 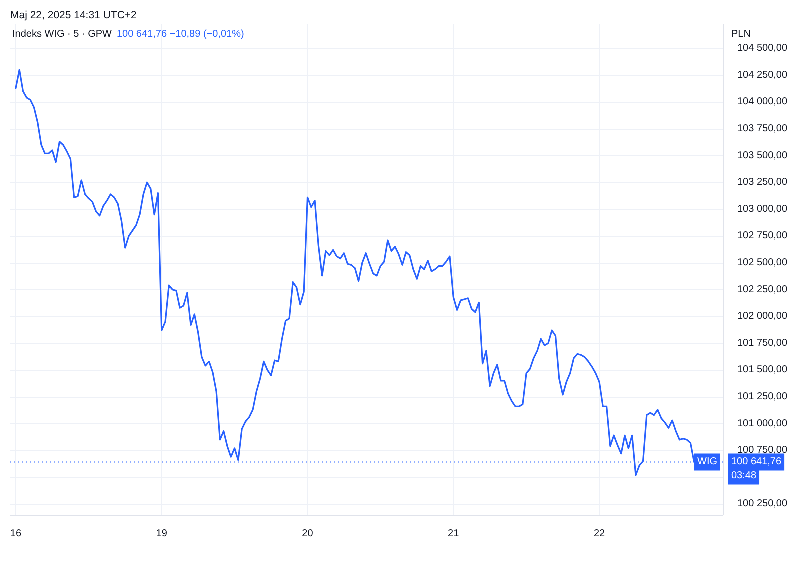 What do you see at coordinates (62, 34) in the screenshot?
I see `chart-title: Indeks WIG · 5 · GPW` at bounding box center [62, 34].